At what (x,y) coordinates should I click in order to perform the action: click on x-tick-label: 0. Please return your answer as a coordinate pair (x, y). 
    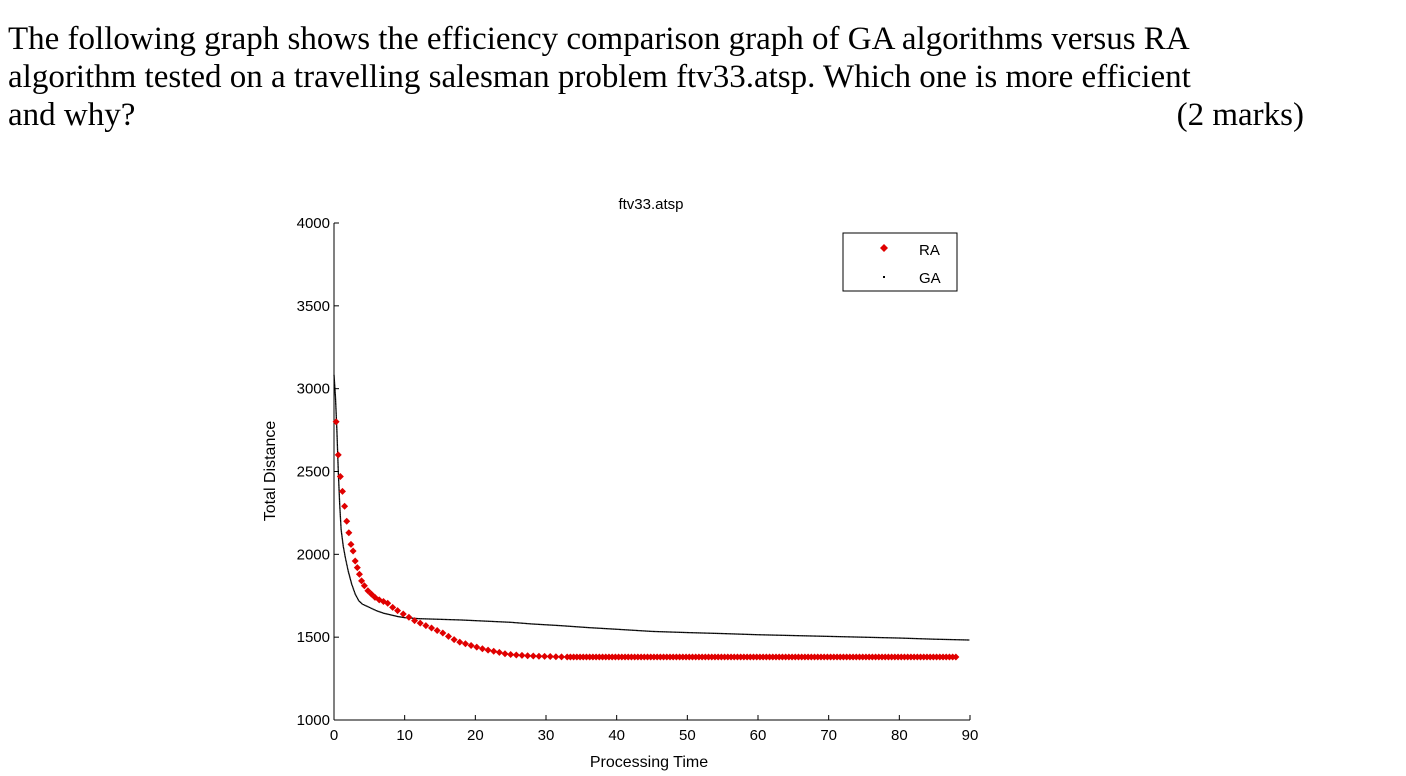
    Looking at the image, I should click on (334, 735).